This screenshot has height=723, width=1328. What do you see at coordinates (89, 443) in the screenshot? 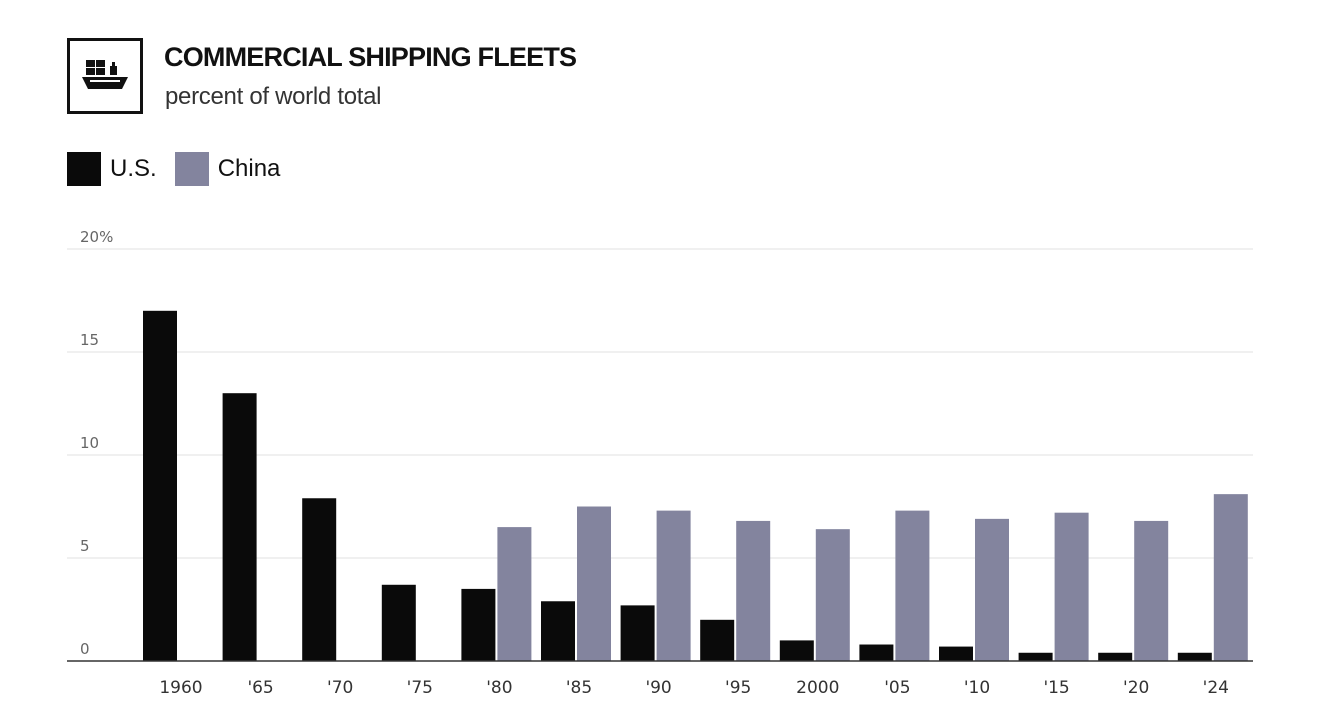
I see `y-tick-label: 10` at bounding box center [89, 443].